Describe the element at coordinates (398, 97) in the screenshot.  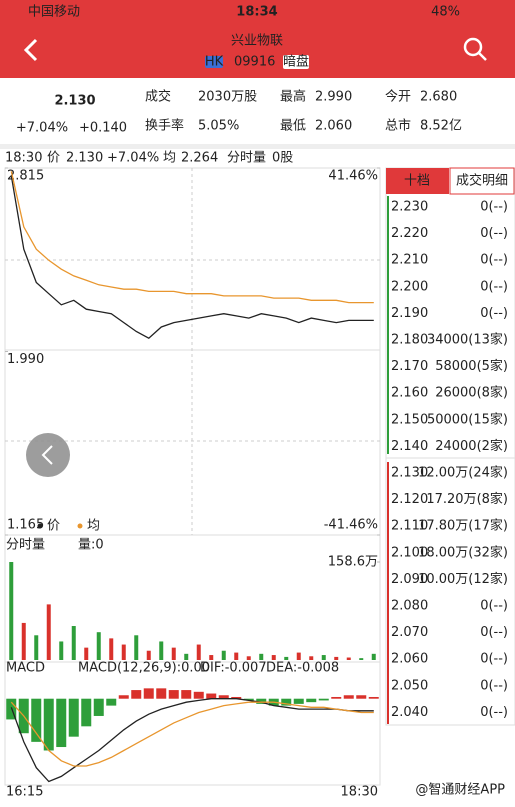
I see `stat-label: 今开` at that location.